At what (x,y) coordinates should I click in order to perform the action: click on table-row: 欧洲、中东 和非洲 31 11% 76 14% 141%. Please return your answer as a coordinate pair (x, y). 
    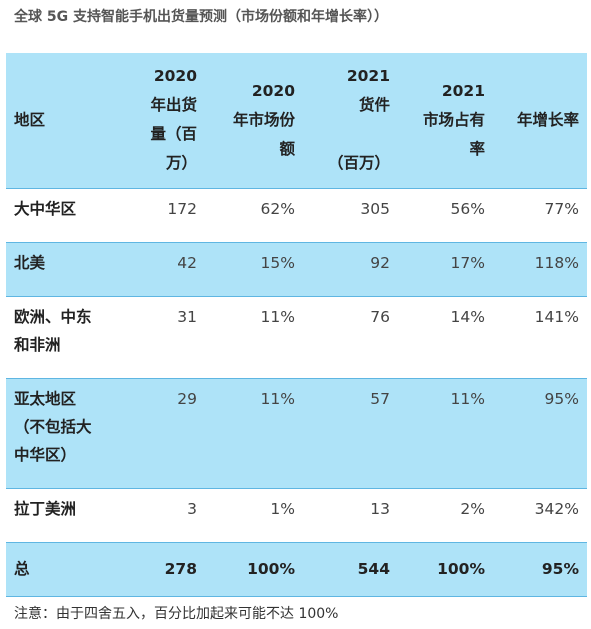
    Looking at the image, I should click on (296, 337).